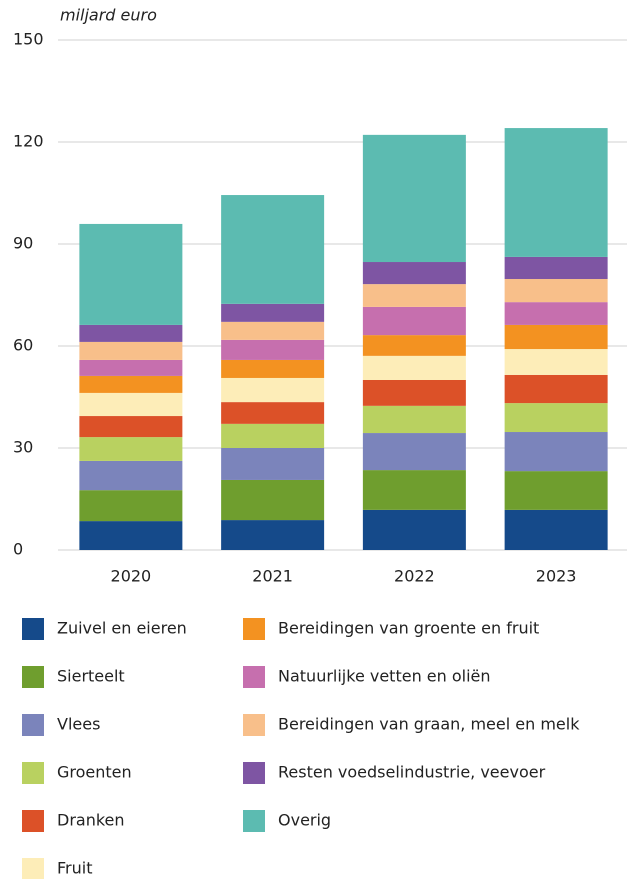 The image size is (627, 879). What do you see at coordinates (122, 628) in the screenshot?
I see `legend-label: Zuivel en eieren` at bounding box center [122, 628].